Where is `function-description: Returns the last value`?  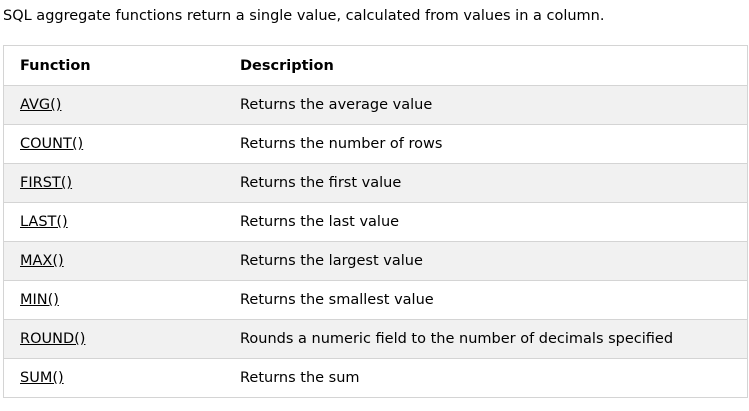
function-description: Returns the last value is located at coordinates (320, 222).